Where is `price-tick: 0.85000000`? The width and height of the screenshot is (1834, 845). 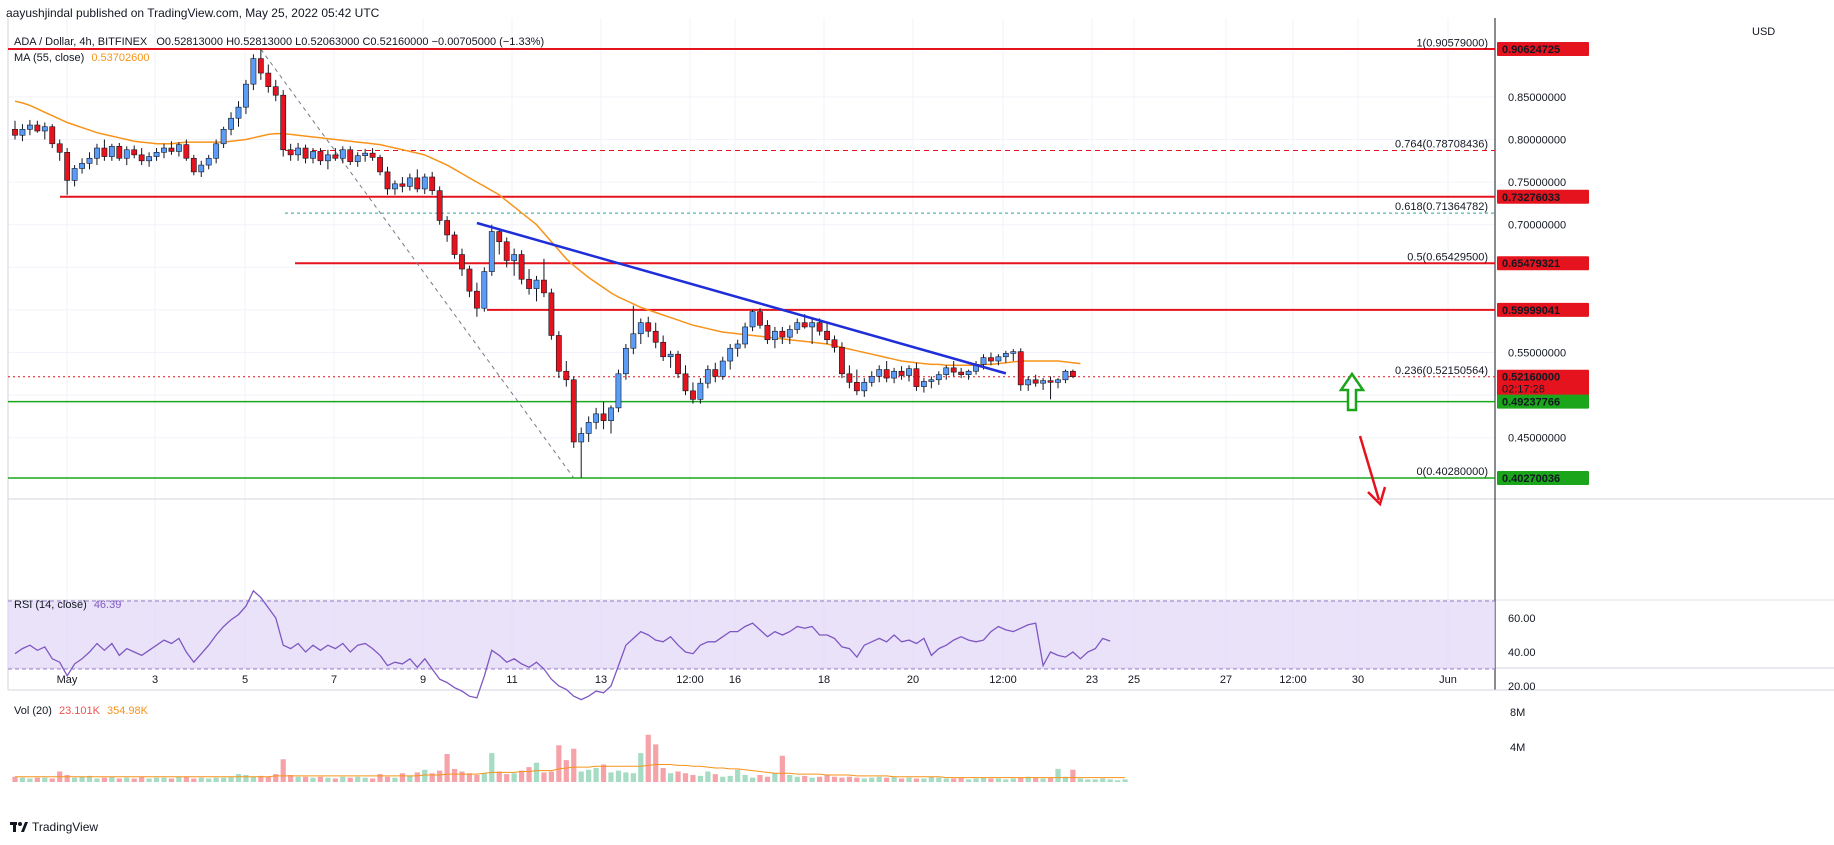 price-tick: 0.85000000 is located at coordinates (1537, 98).